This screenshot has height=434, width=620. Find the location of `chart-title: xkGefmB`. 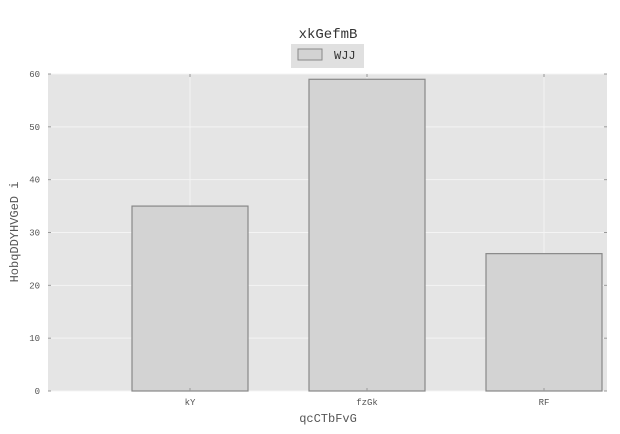

chart-title: xkGefmB is located at coordinates (328, 35).